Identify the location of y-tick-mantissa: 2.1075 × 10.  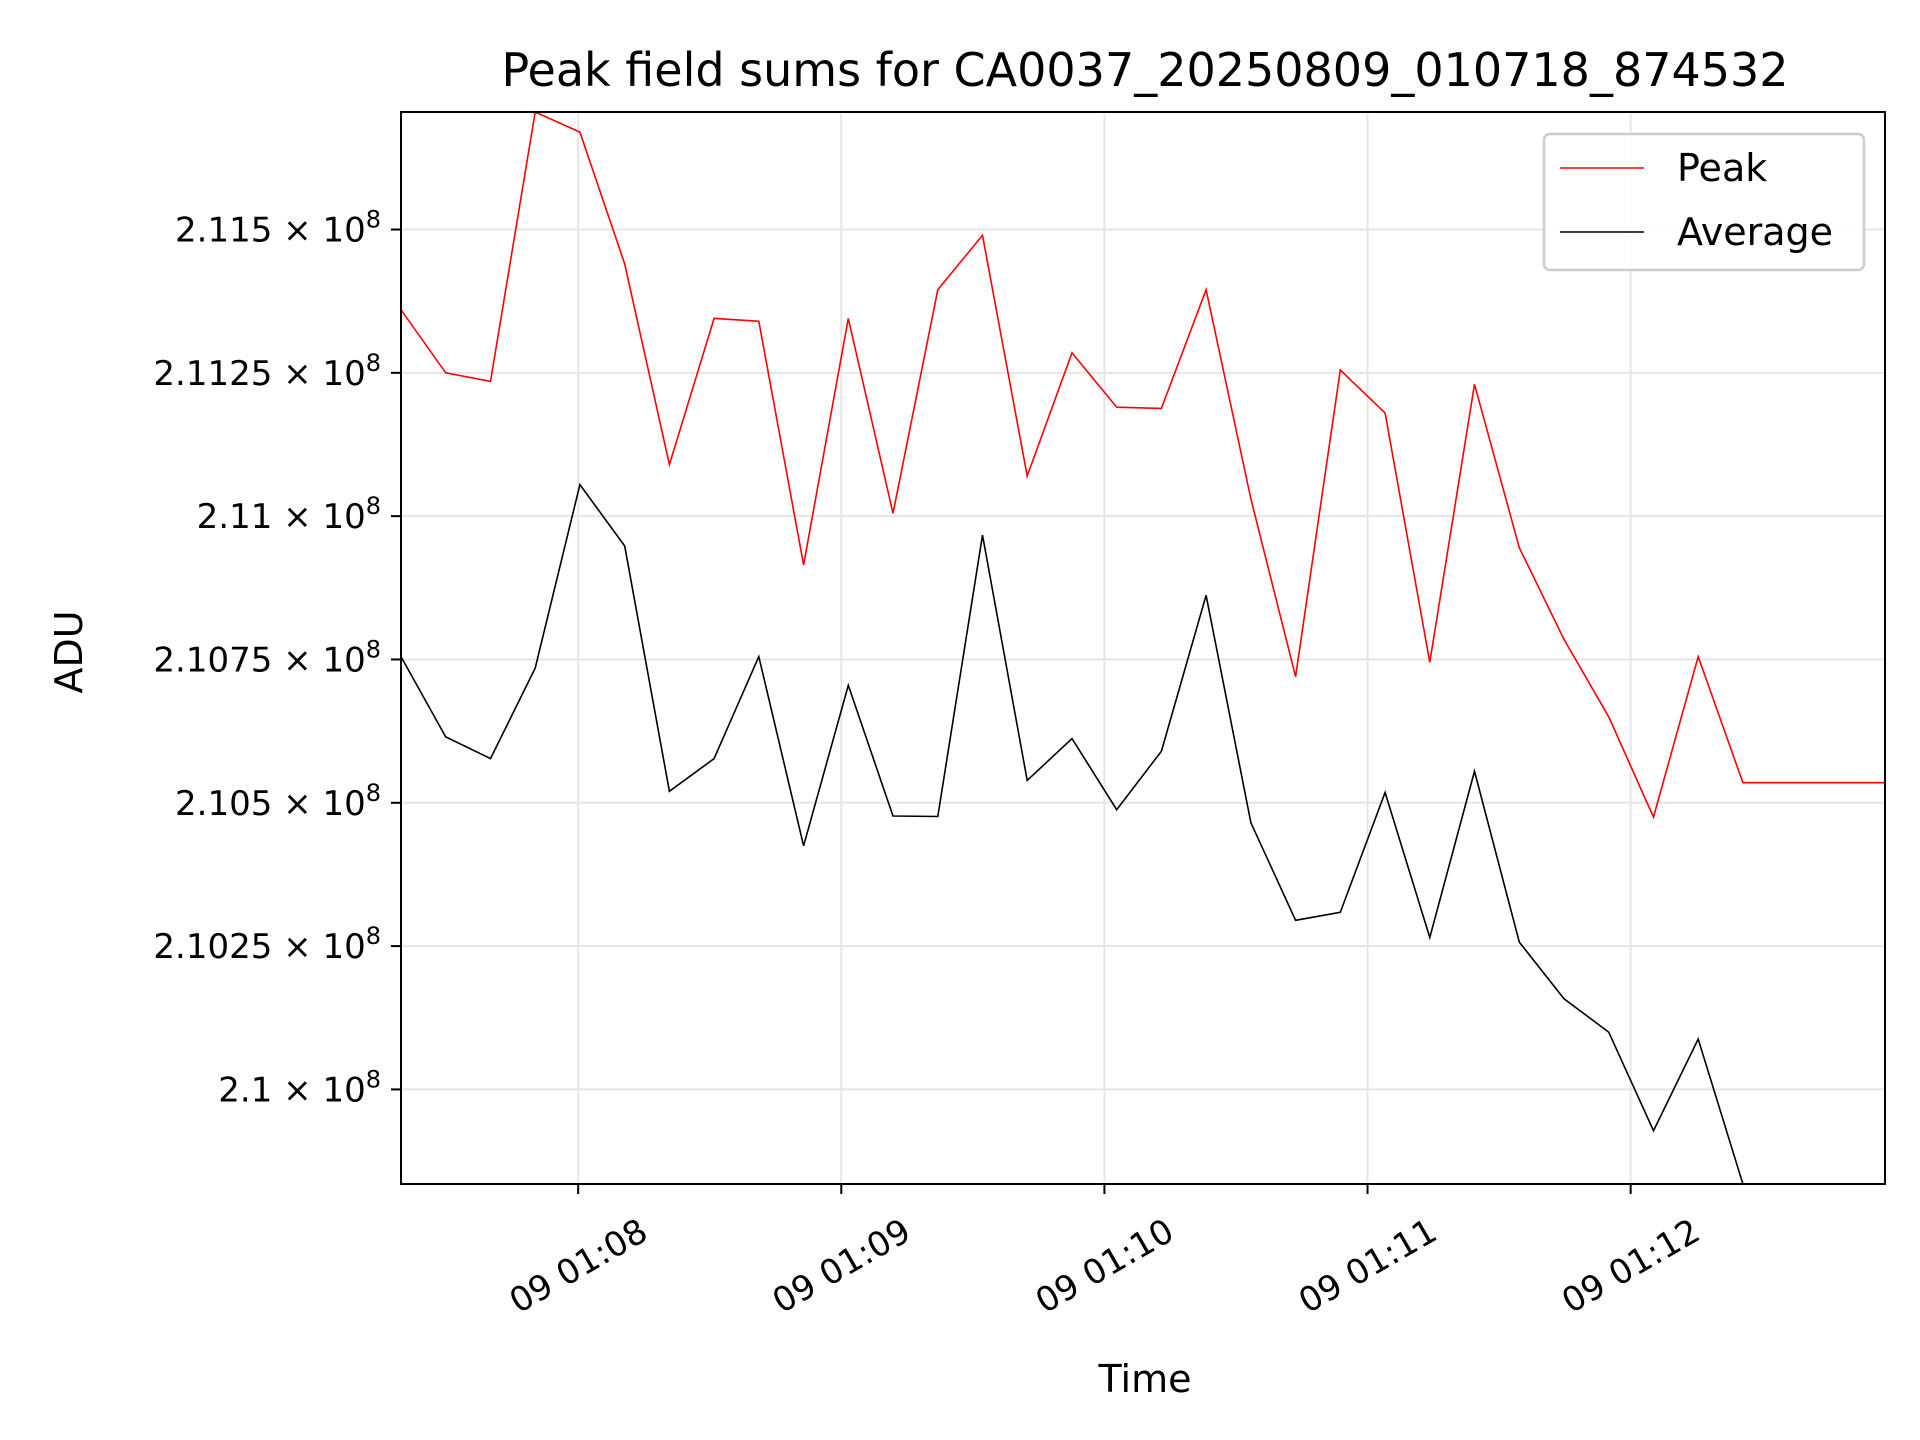
(259, 660).